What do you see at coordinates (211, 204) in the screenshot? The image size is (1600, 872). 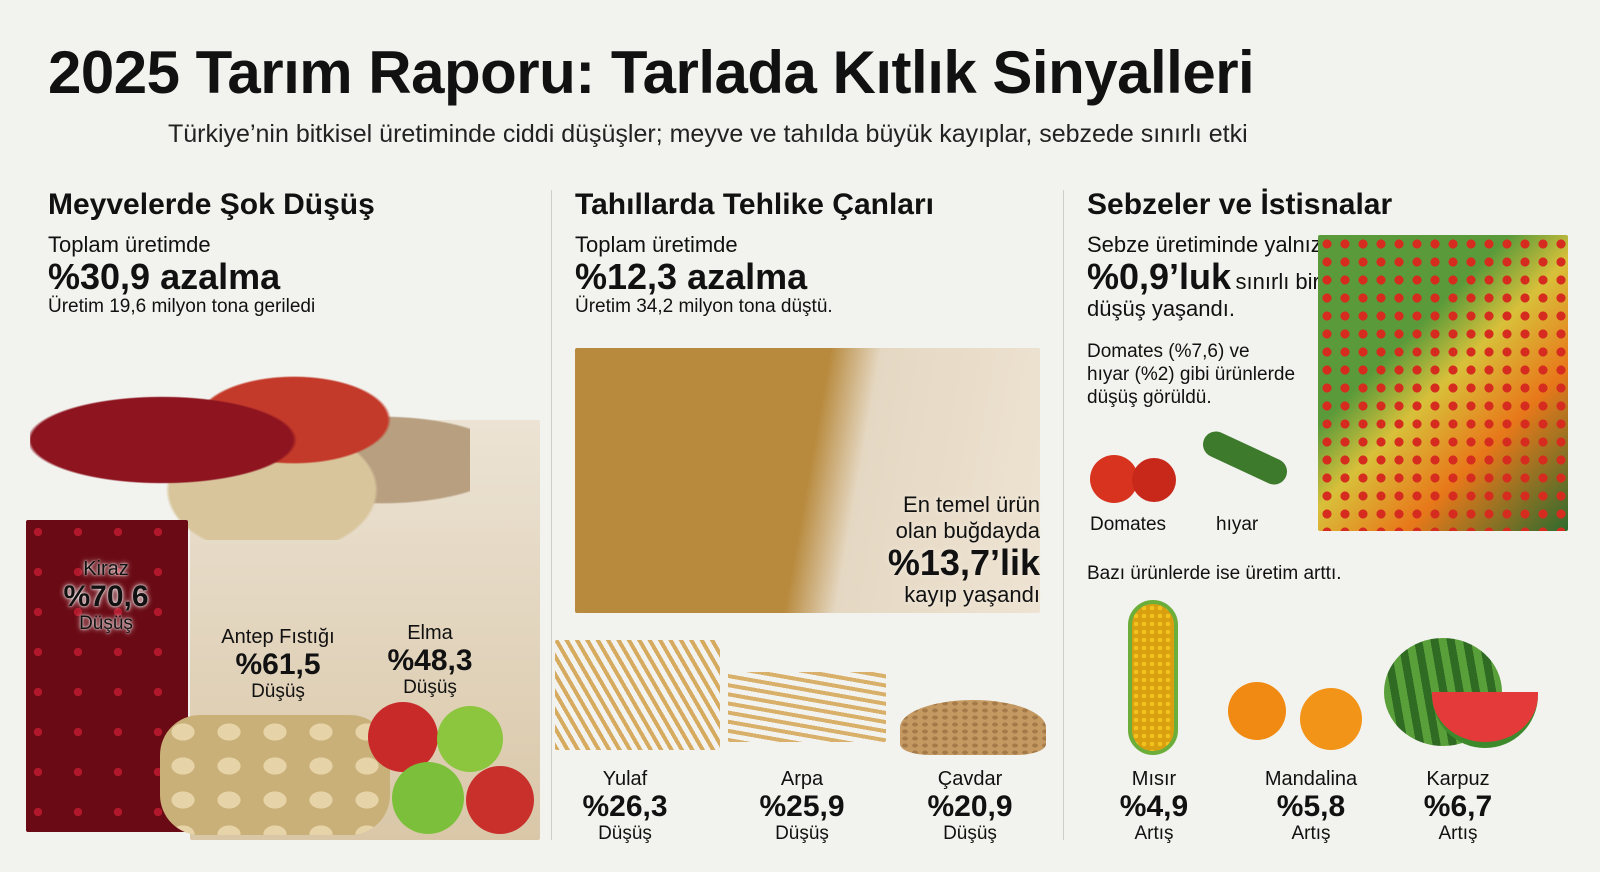 I see `fruits-heading: Meyvelerde Şok Düşüş` at bounding box center [211, 204].